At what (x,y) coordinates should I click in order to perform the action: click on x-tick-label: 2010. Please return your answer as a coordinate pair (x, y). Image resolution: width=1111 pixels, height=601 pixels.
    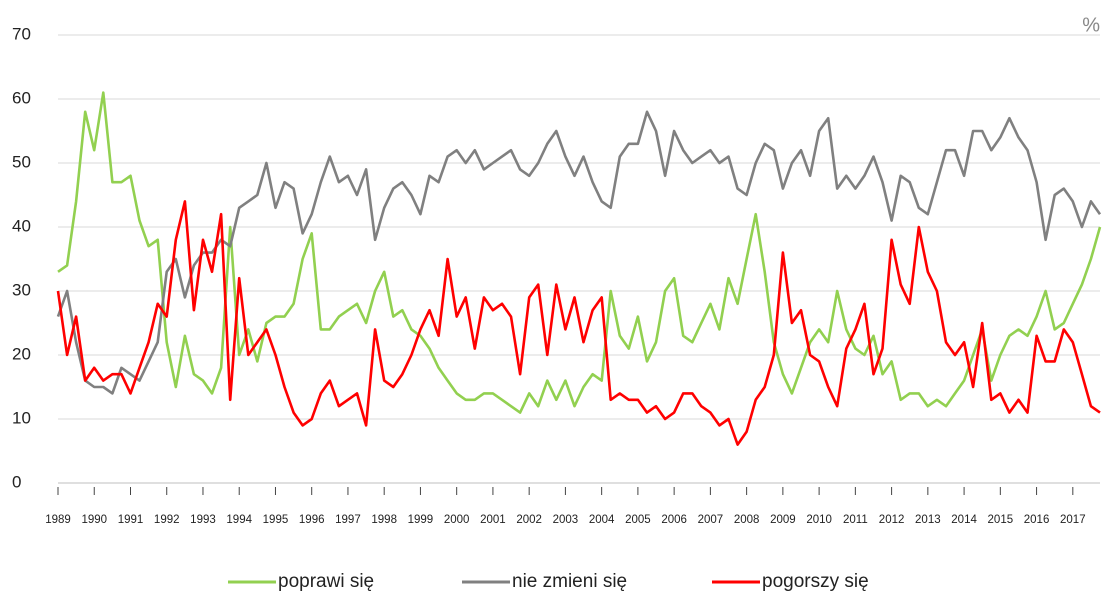
    Looking at the image, I should click on (819, 520).